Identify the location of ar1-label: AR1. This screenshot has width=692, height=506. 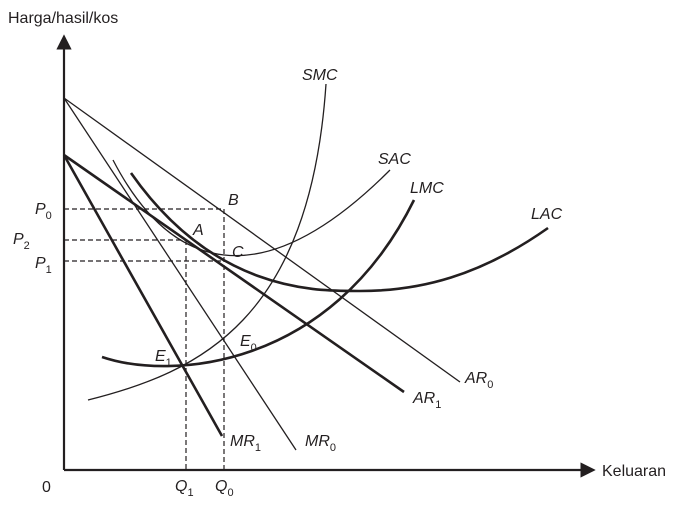
(426, 400).